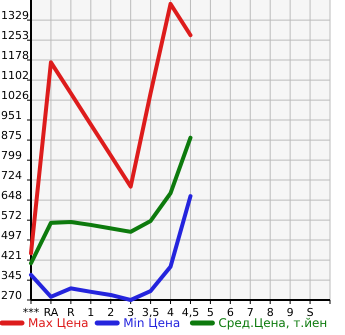 This screenshot has height=335, width=345. What do you see at coordinates (31, 312) in the screenshot?
I see `x-tick-label: ***` at bounding box center [31, 312].